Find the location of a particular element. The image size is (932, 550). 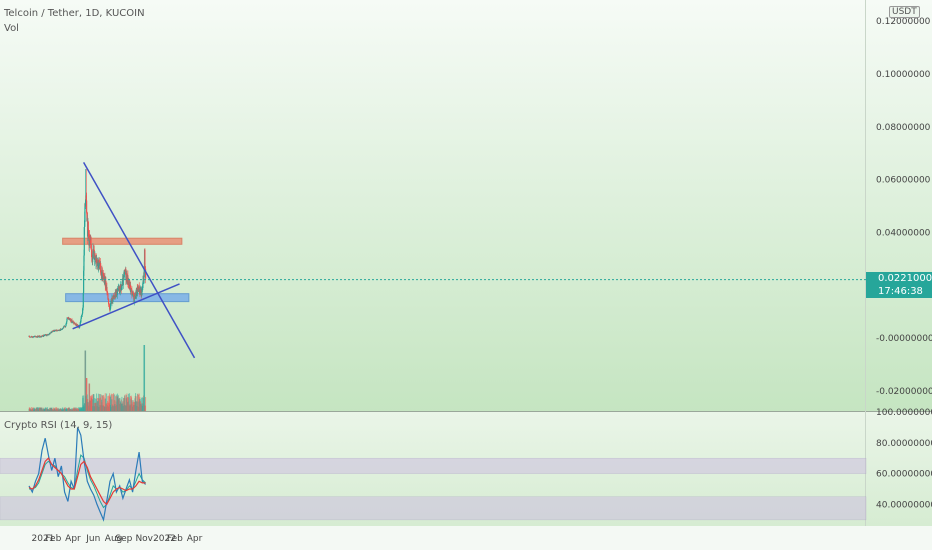

resistance-zone is located at coordinates (122, 241).